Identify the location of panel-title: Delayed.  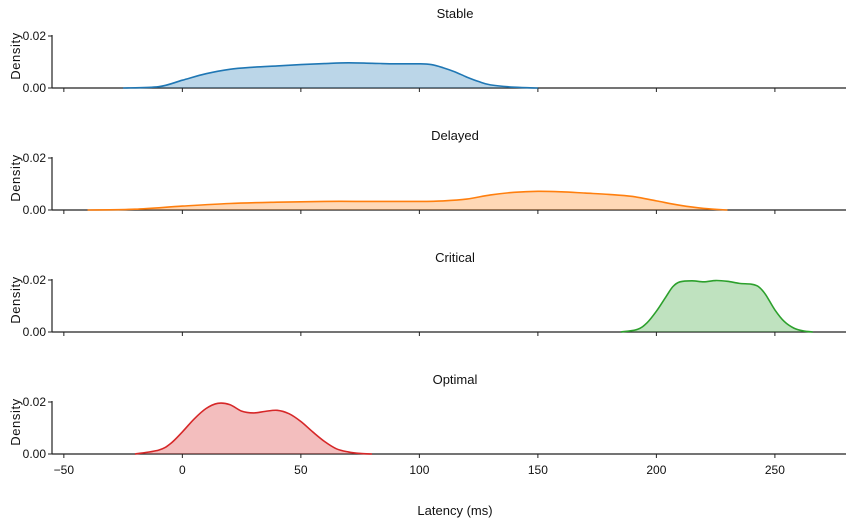
(455, 135).